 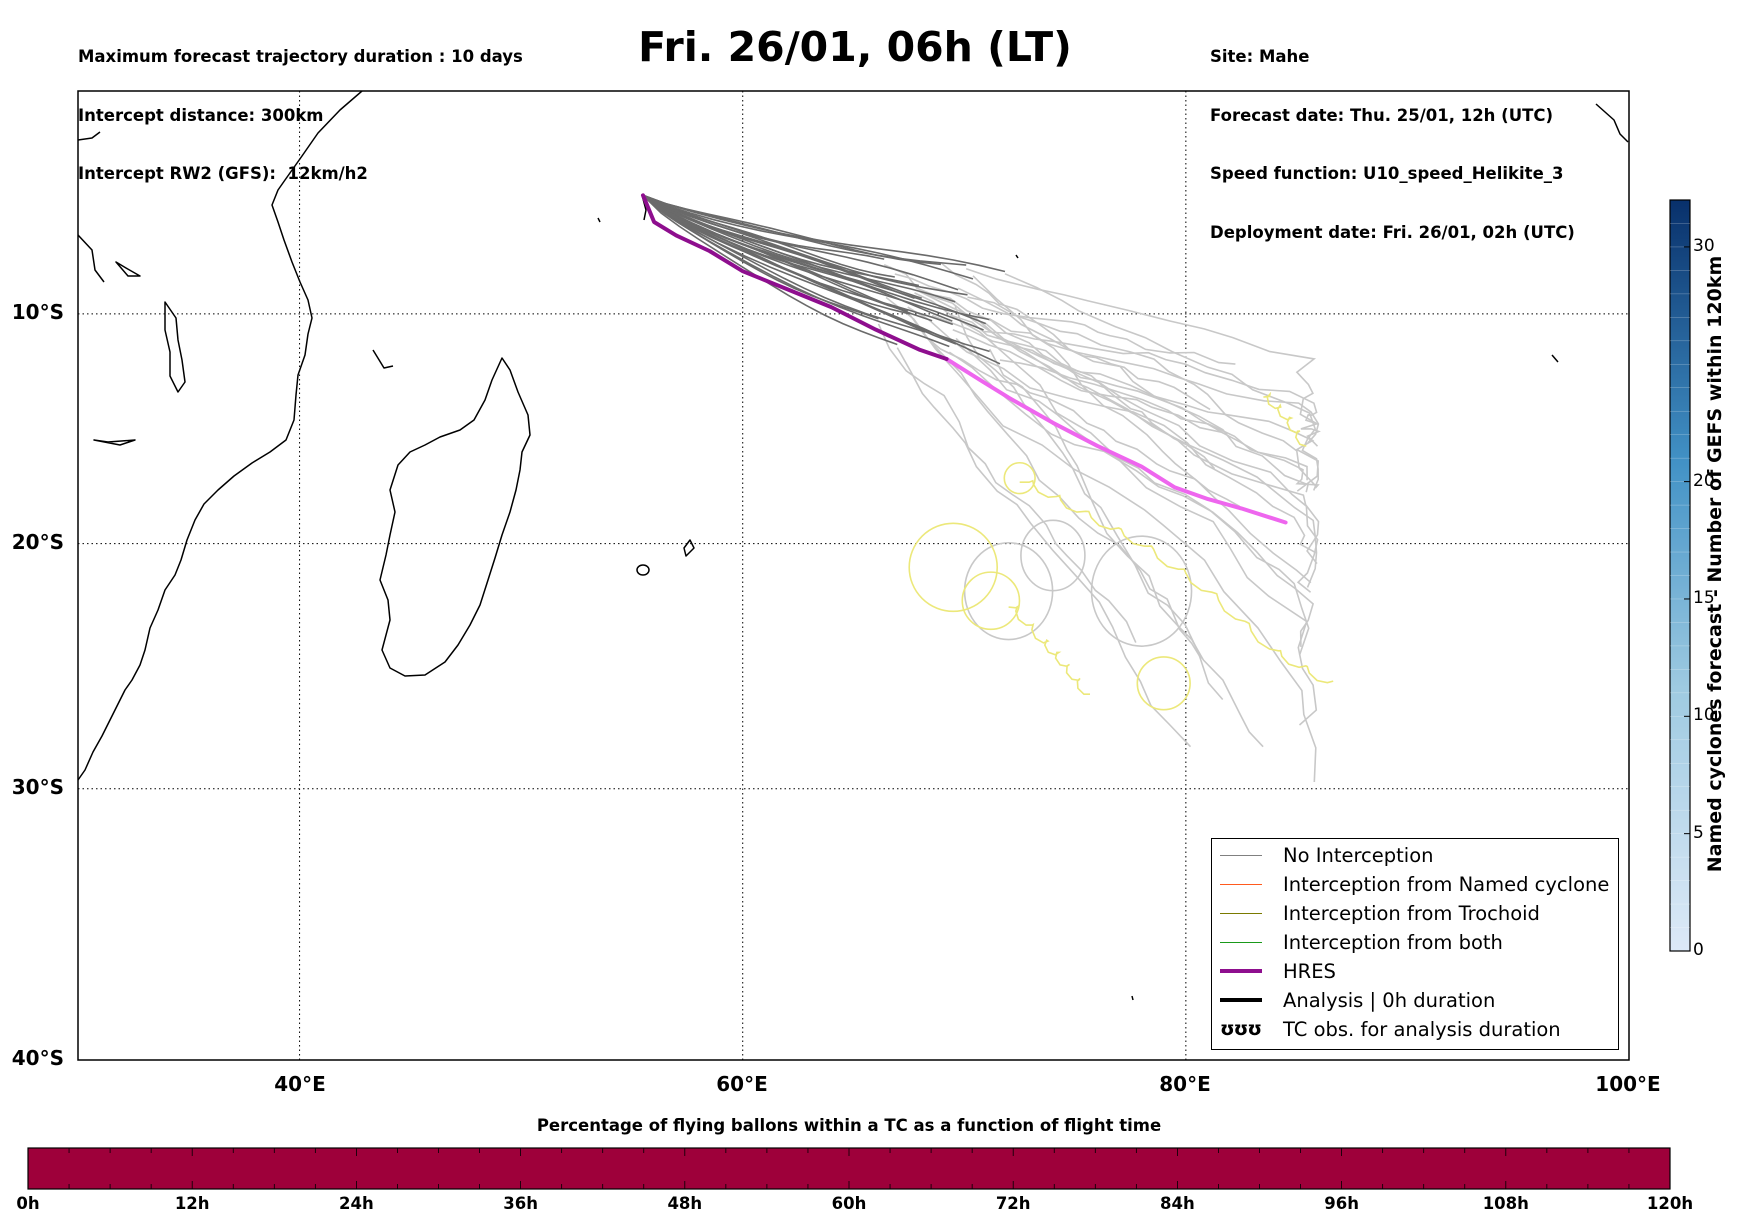 I want to click on hres-track-late, so click(x=1116, y=441).